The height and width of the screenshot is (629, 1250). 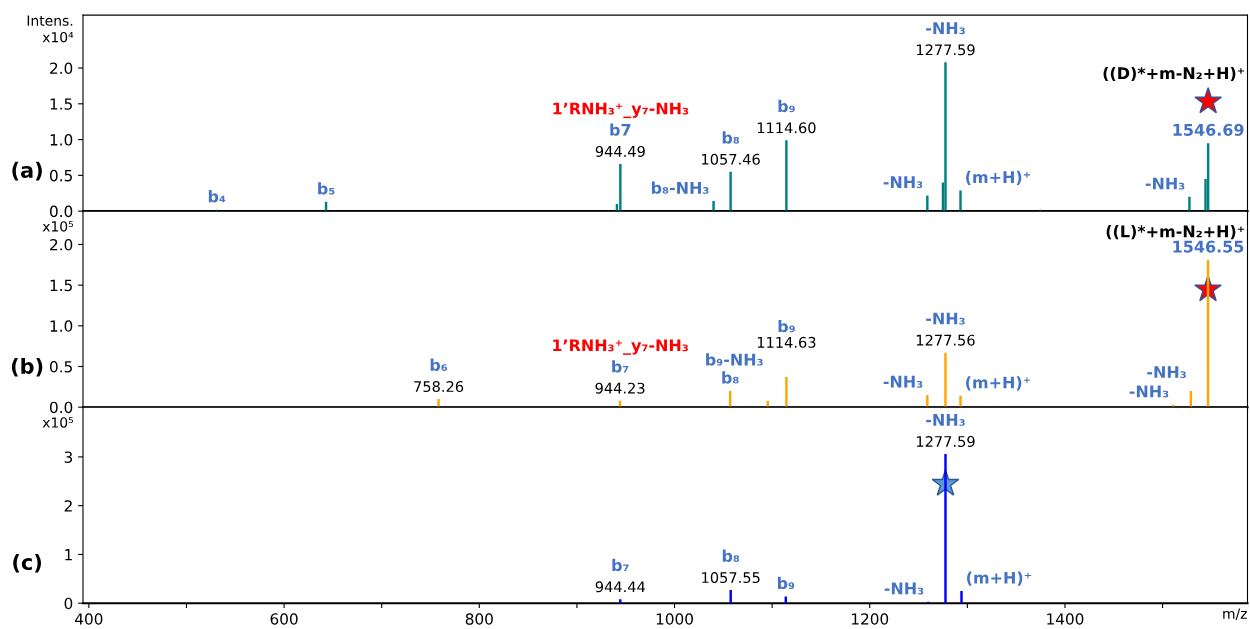 I want to click on x-tick-label: 400, so click(x=89, y=619).